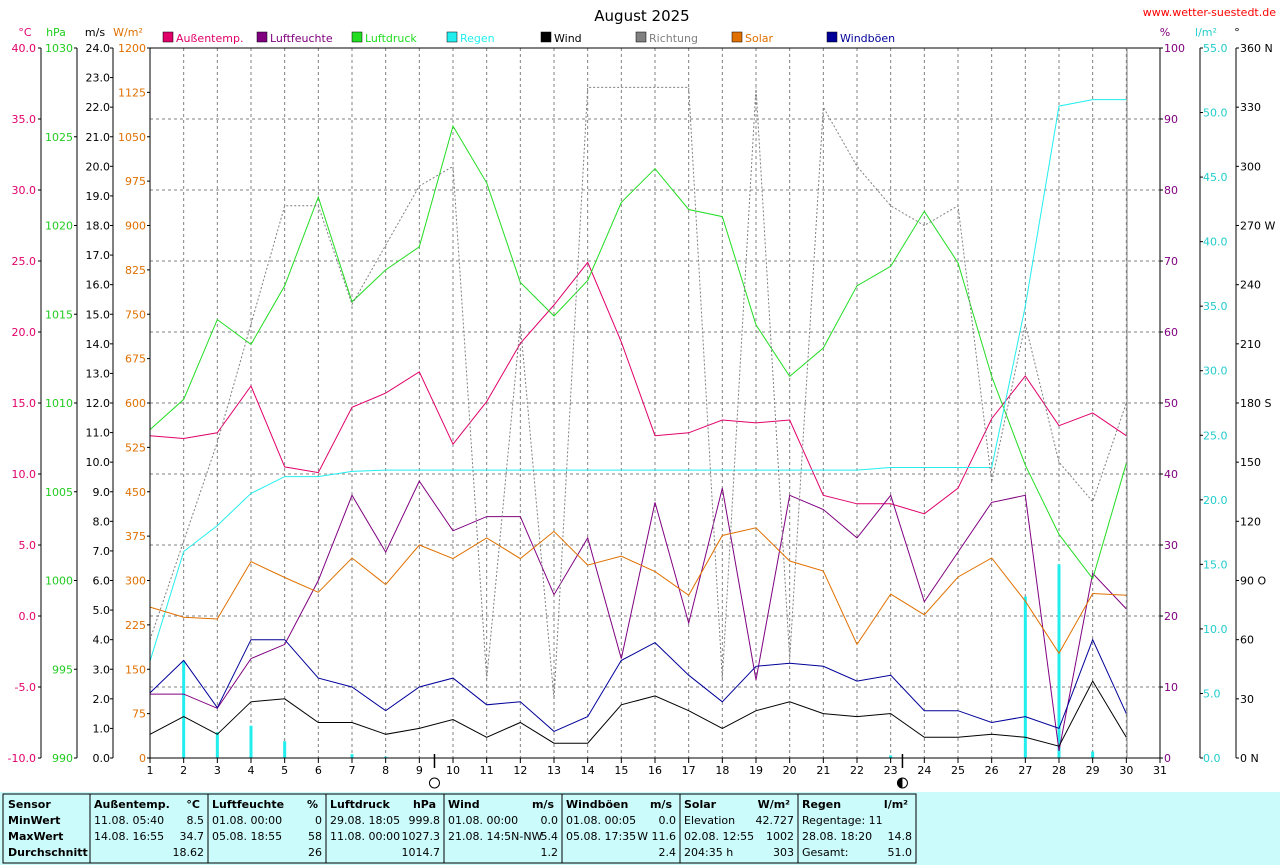 This screenshot has height=865, width=1280. I want to click on series-solar, so click(638, 591).